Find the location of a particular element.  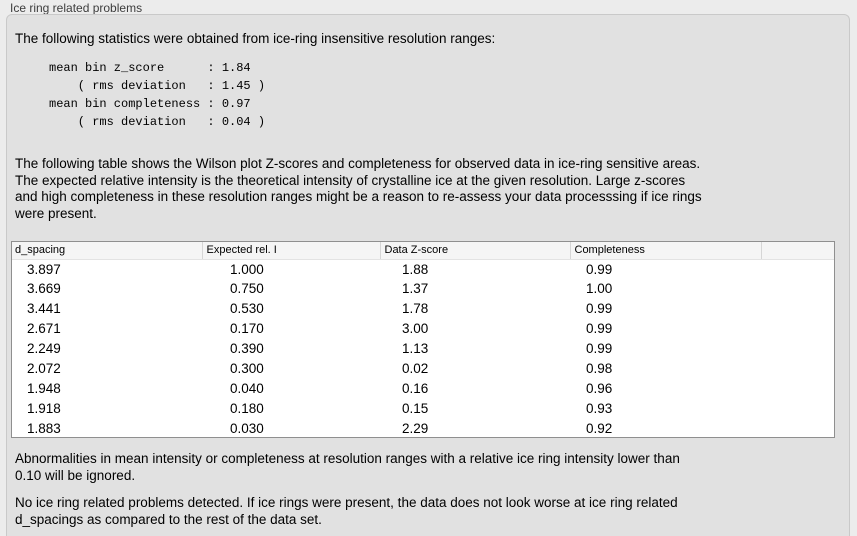

table-cell: 0.390 is located at coordinates (247, 348).